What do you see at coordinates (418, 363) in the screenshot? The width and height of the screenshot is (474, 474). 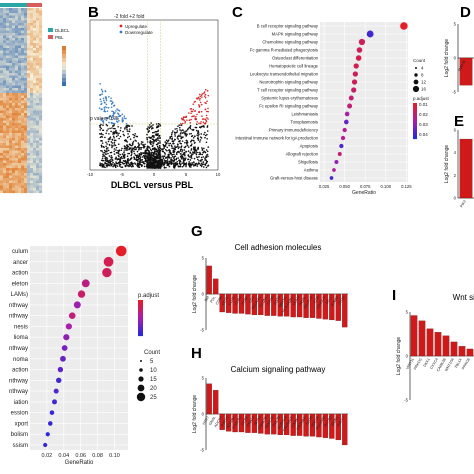 I see `bar-category-label: PRKCG` at bounding box center [418, 363].